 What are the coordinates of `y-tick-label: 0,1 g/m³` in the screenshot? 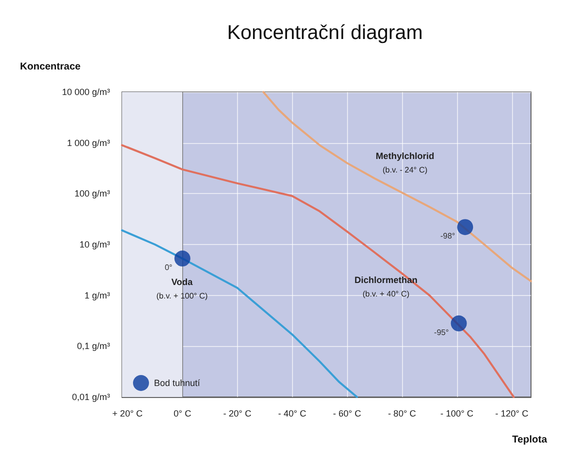 It's located at (93, 346).